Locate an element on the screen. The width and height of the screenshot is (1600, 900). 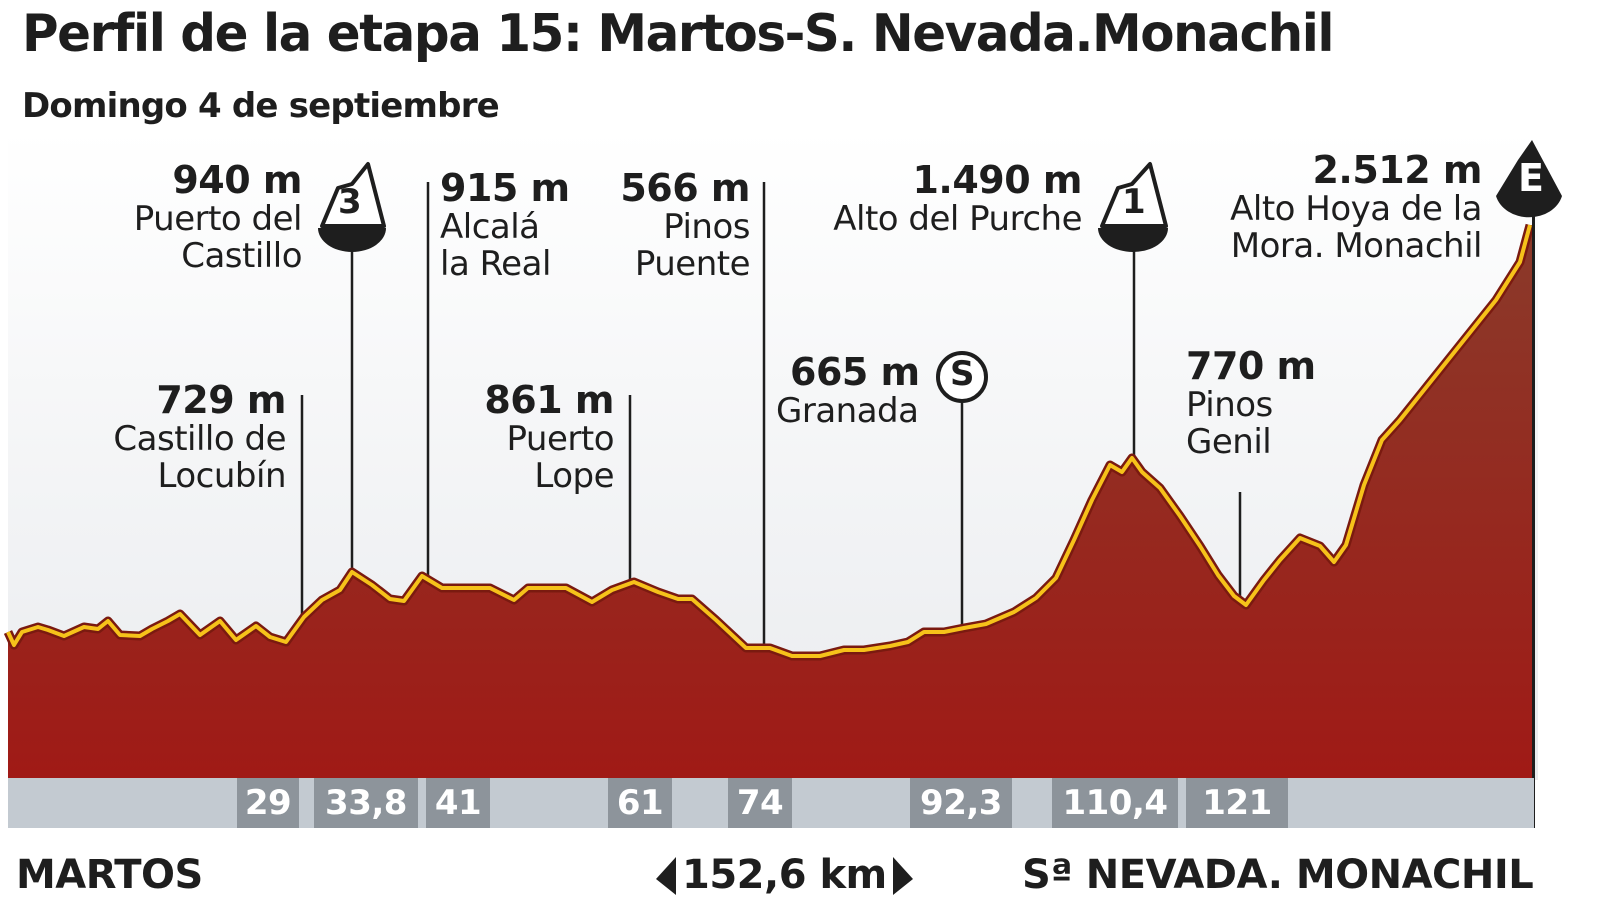
label-alcala-la-real: 915 m Alcalá la Real is located at coordinates (505, 225).